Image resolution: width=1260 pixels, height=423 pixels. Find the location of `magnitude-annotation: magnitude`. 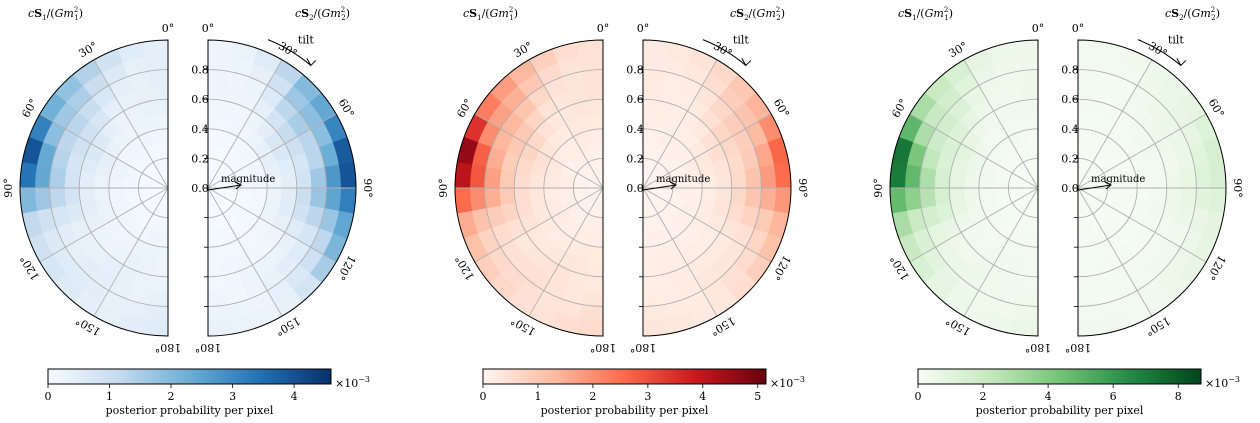

magnitude-annotation: magnitude is located at coordinates (676, 182).